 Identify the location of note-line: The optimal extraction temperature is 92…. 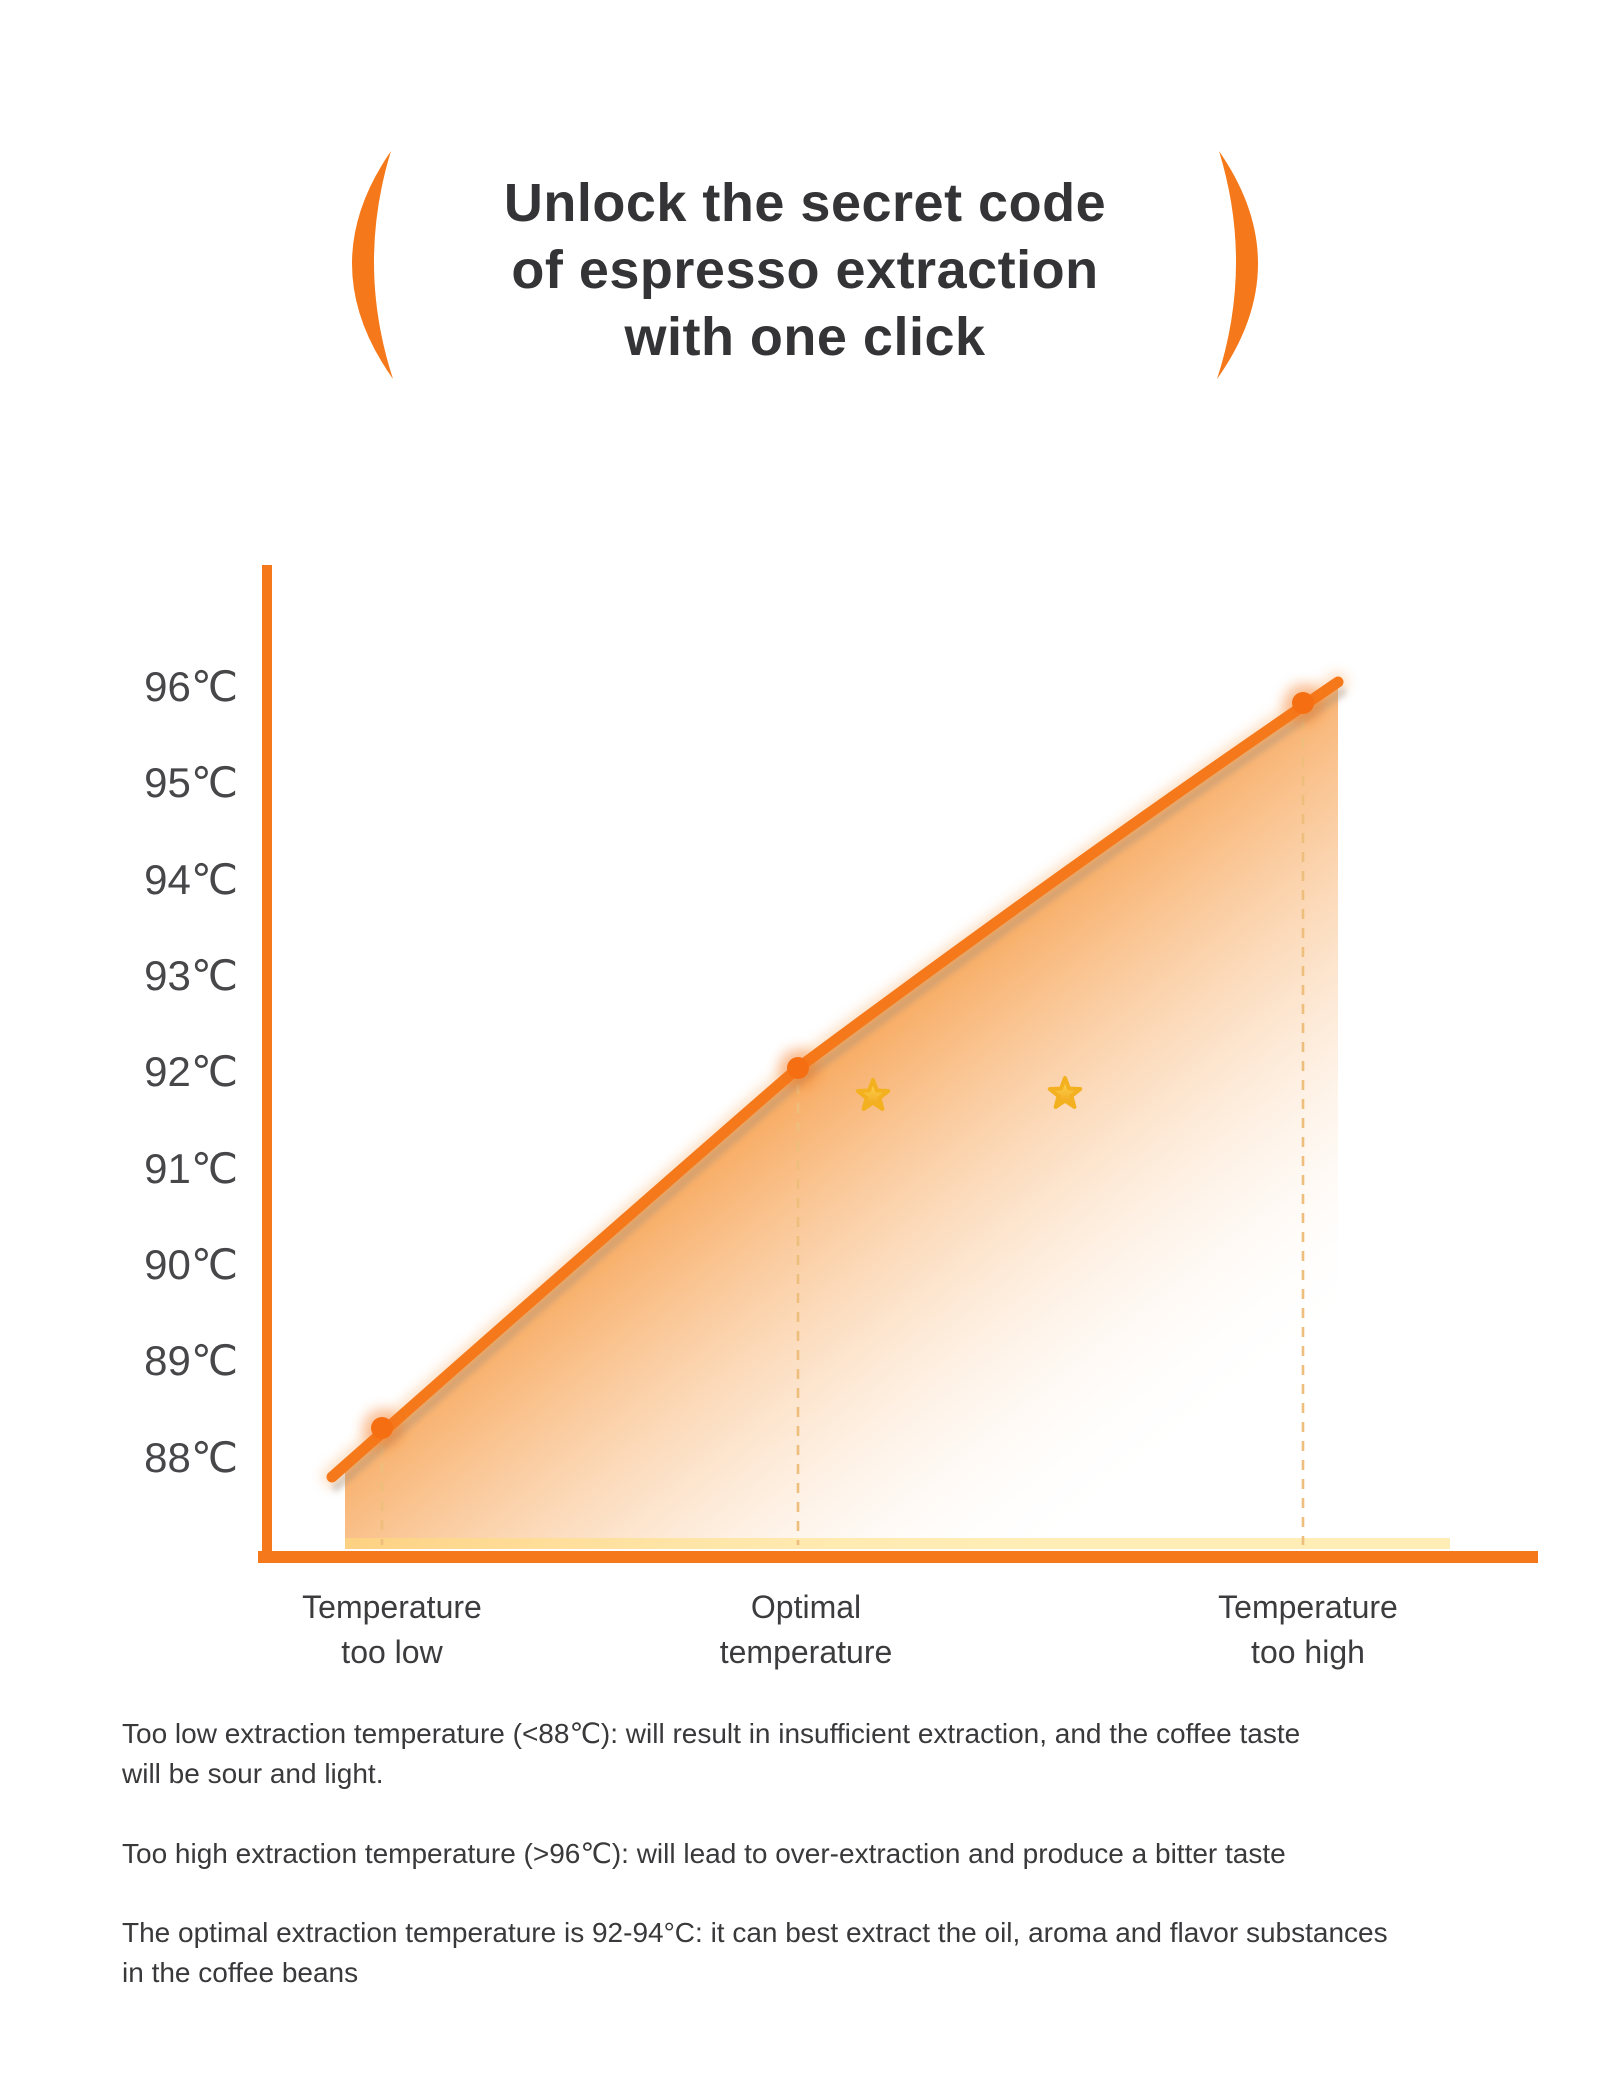
(755, 1932).